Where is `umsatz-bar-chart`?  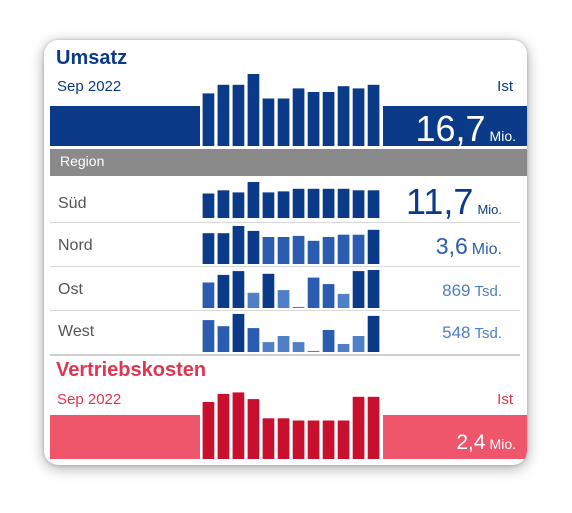 umsatz-bar-chart is located at coordinates (291, 110).